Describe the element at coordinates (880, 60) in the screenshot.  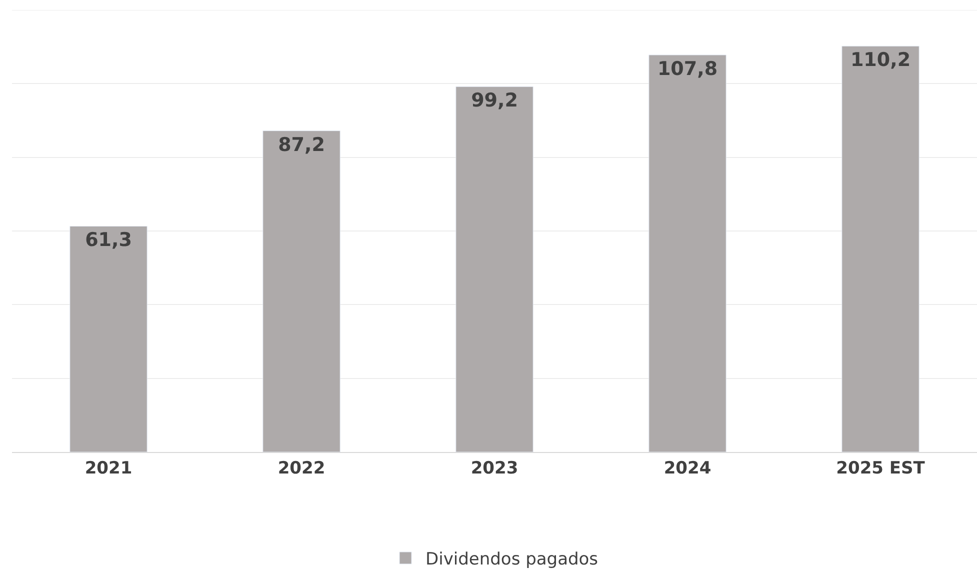
I see `data-label: 110,2` at that location.